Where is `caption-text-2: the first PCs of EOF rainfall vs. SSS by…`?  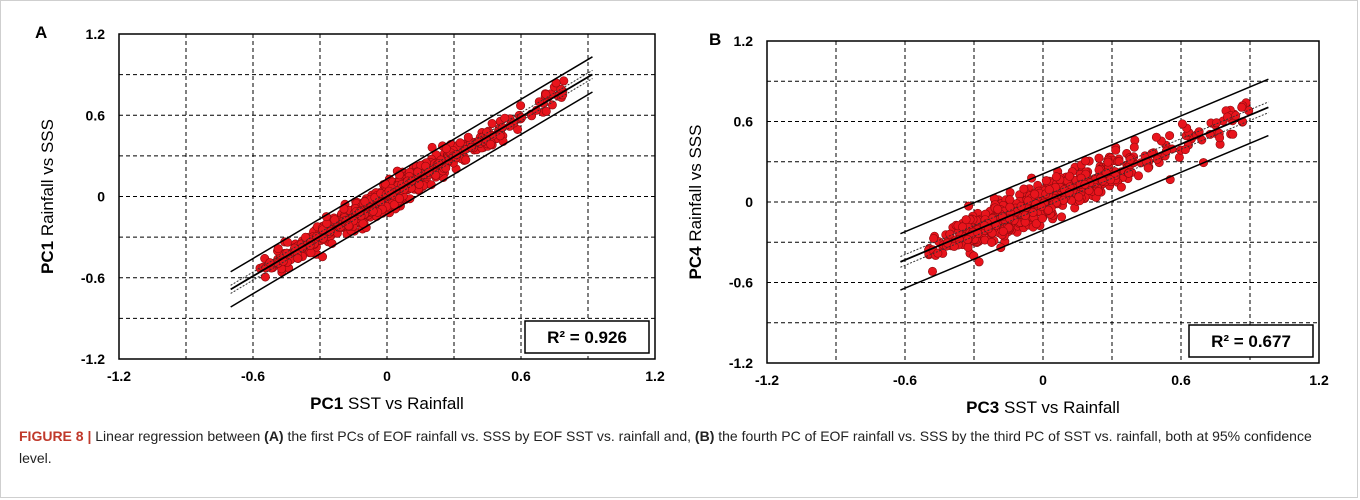 caption-text-2: the first PCs of EOF rainfall vs. SSS by… is located at coordinates (489, 436).